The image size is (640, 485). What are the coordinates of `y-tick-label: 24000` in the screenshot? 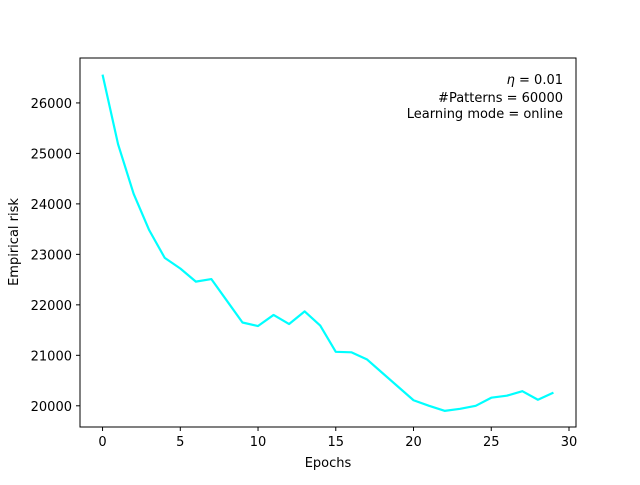 It's located at (51, 205).